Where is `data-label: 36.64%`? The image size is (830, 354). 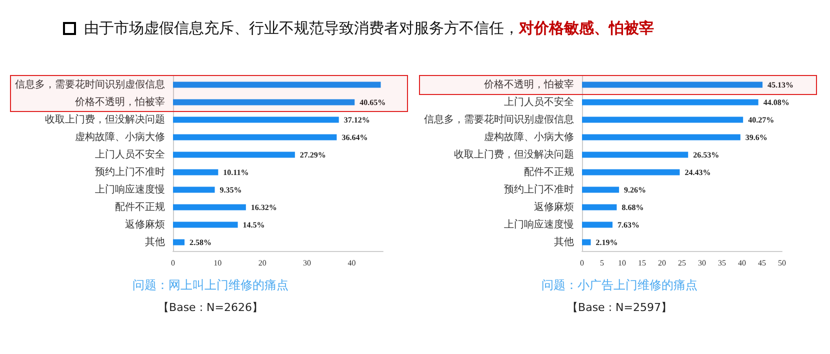 data-label: 36.64% is located at coordinates (355, 137).